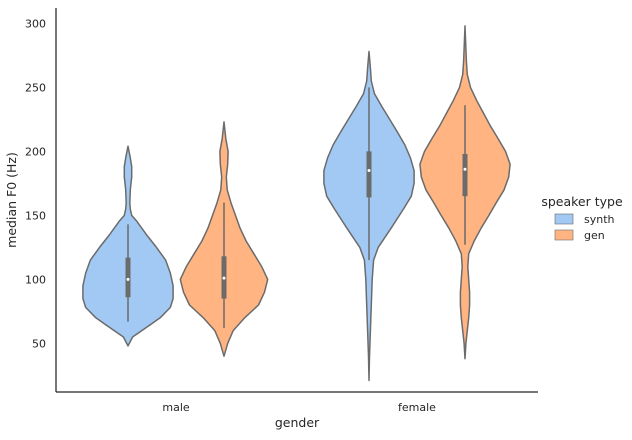  I want to click on y-tick-label: 100, so click(35, 279).